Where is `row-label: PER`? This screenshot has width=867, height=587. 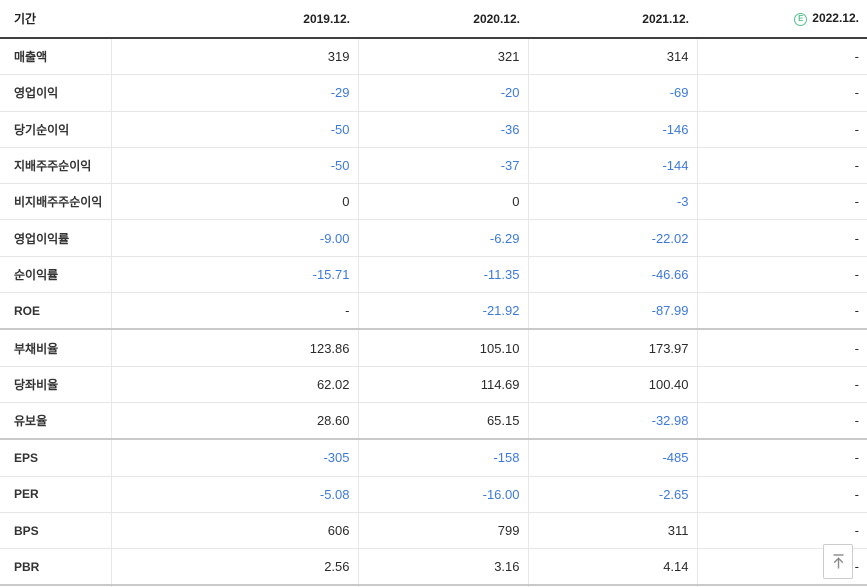 row-label: PER is located at coordinates (55, 494).